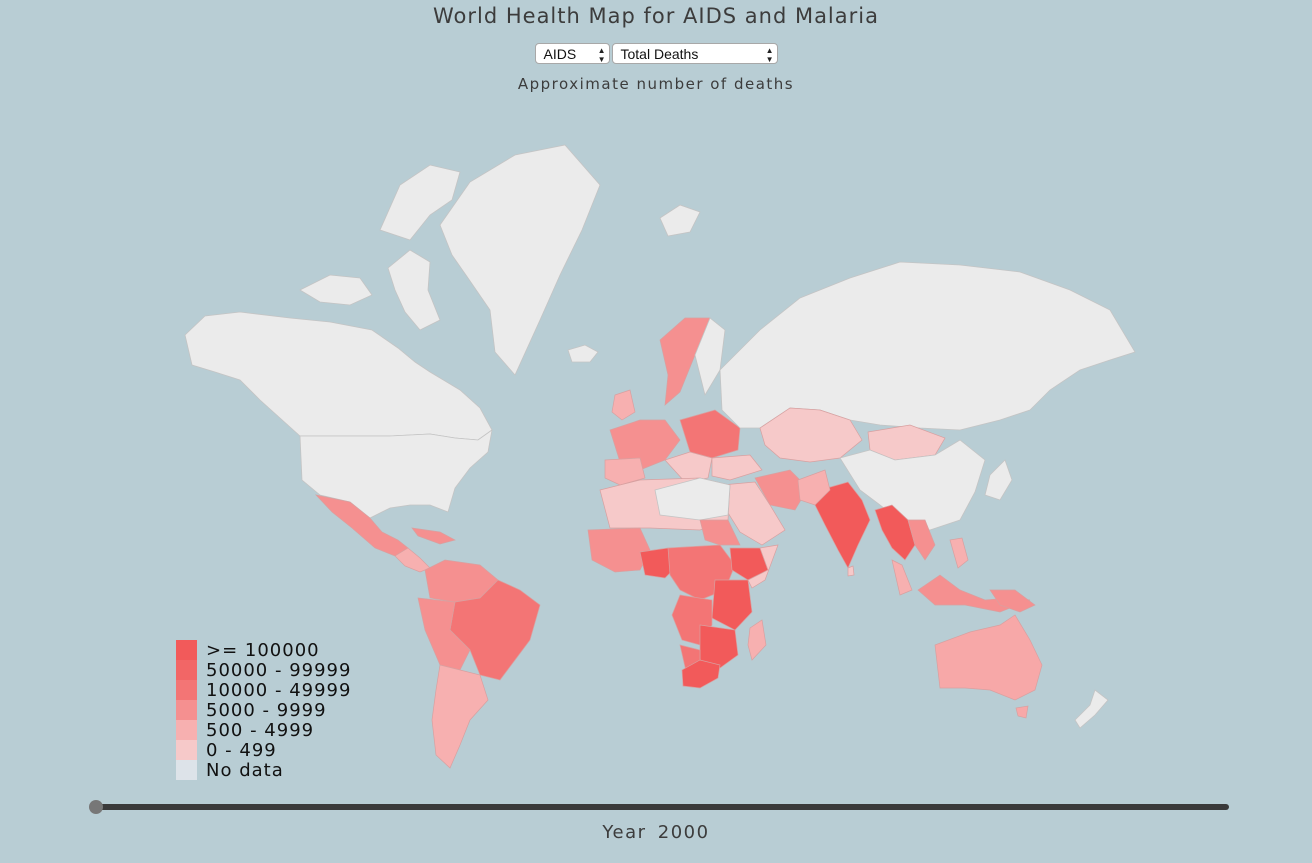  Describe the element at coordinates (680, 220) in the screenshot. I see `svalbard` at that location.